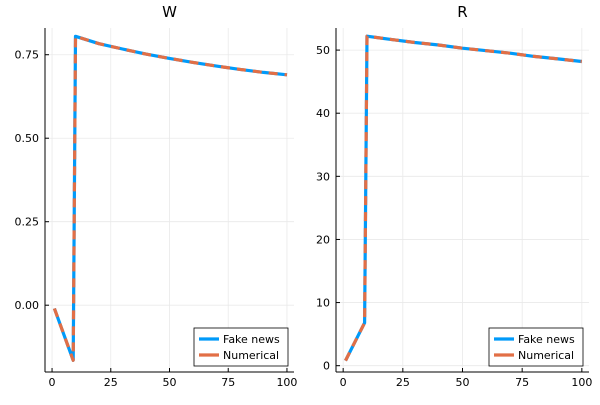 The width and height of the screenshot is (600, 405). What do you see at coordinates (326, 366) in the screenshot?
I see `y-tick-label: 0` at bounding box center [326, 366].